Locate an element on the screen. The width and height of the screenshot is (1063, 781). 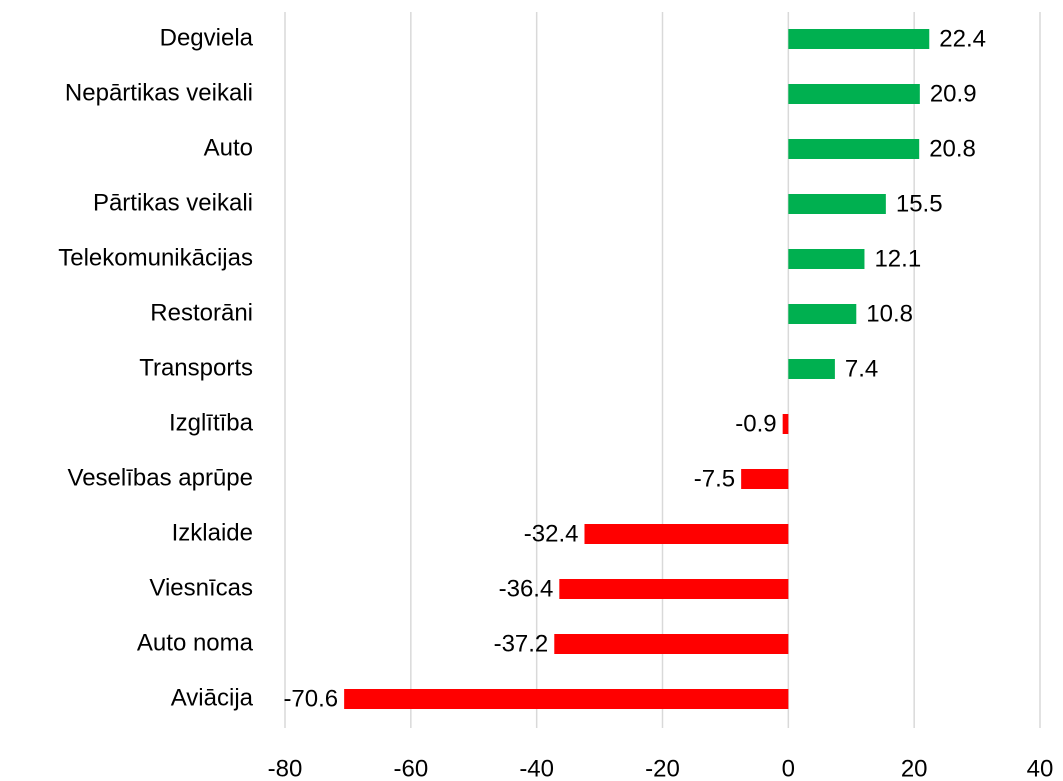
value-label: -32.4 is located at coordinates (551, 533).